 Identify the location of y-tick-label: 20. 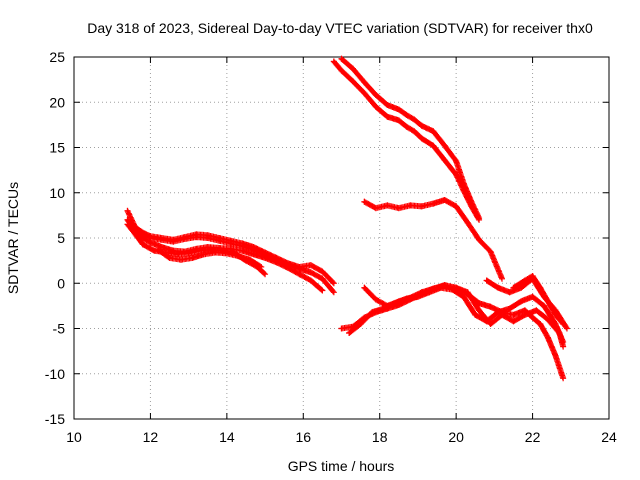
(57, 102).